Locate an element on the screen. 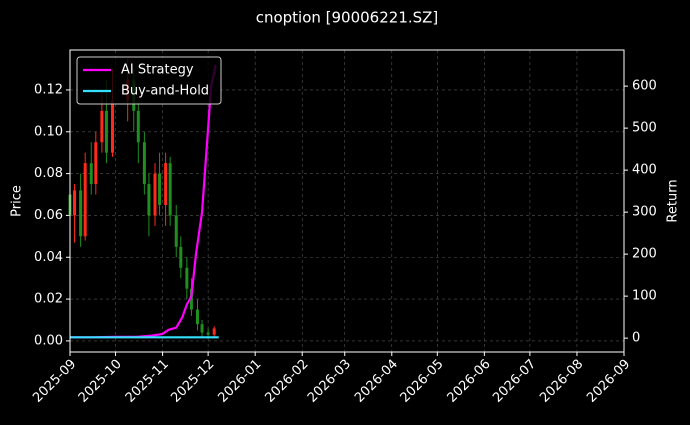  y2-tick-label: 400 is located at coordinates (644, 170).